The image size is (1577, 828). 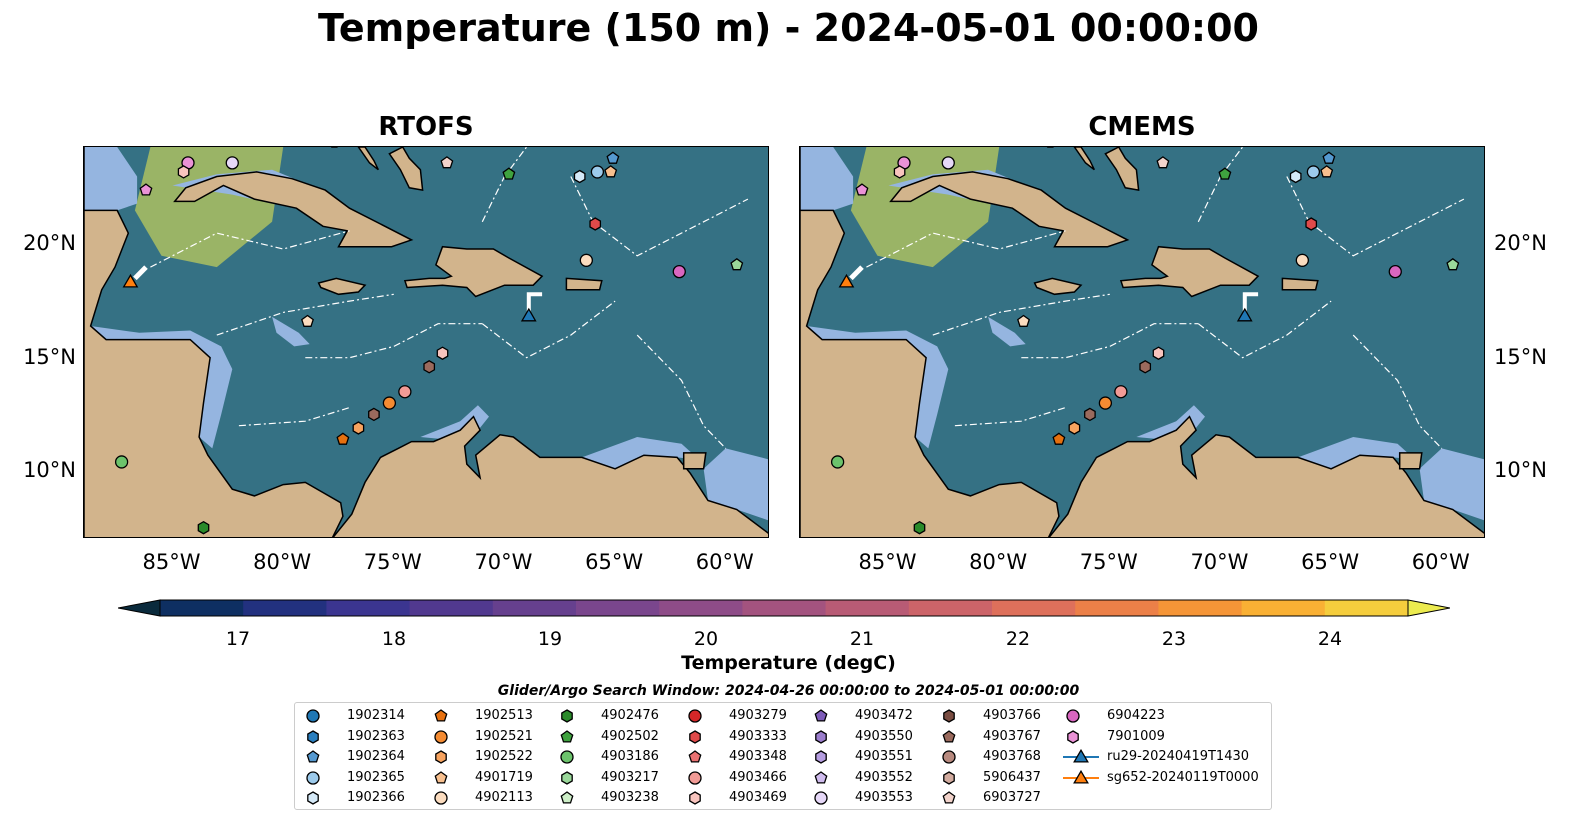 I want to click on colorbar-tick-label: 22, so click(x=1018, y=639).